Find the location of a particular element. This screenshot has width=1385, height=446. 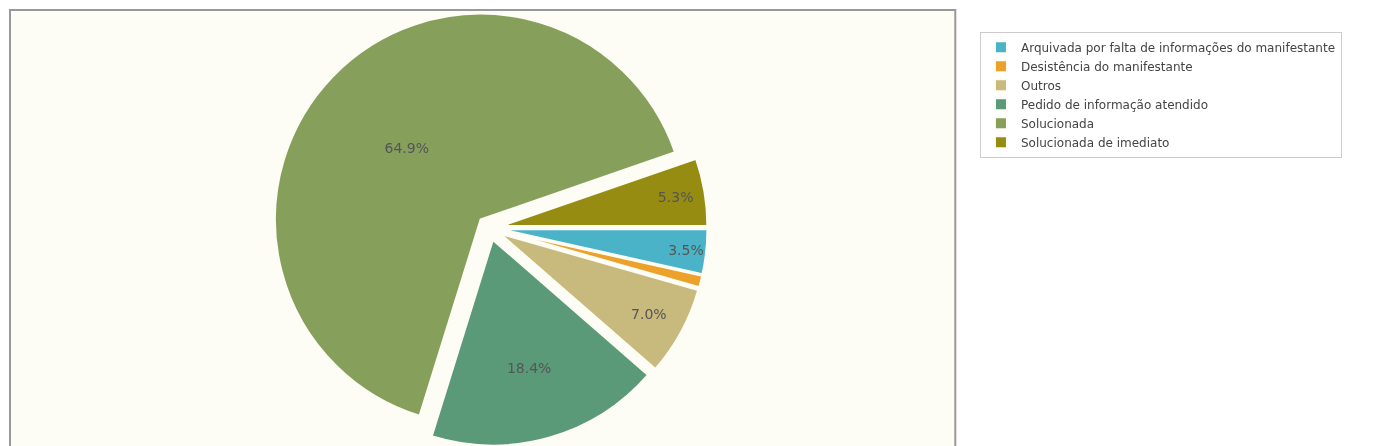

legend-label: Outros is located at coordinates (1040, 85).